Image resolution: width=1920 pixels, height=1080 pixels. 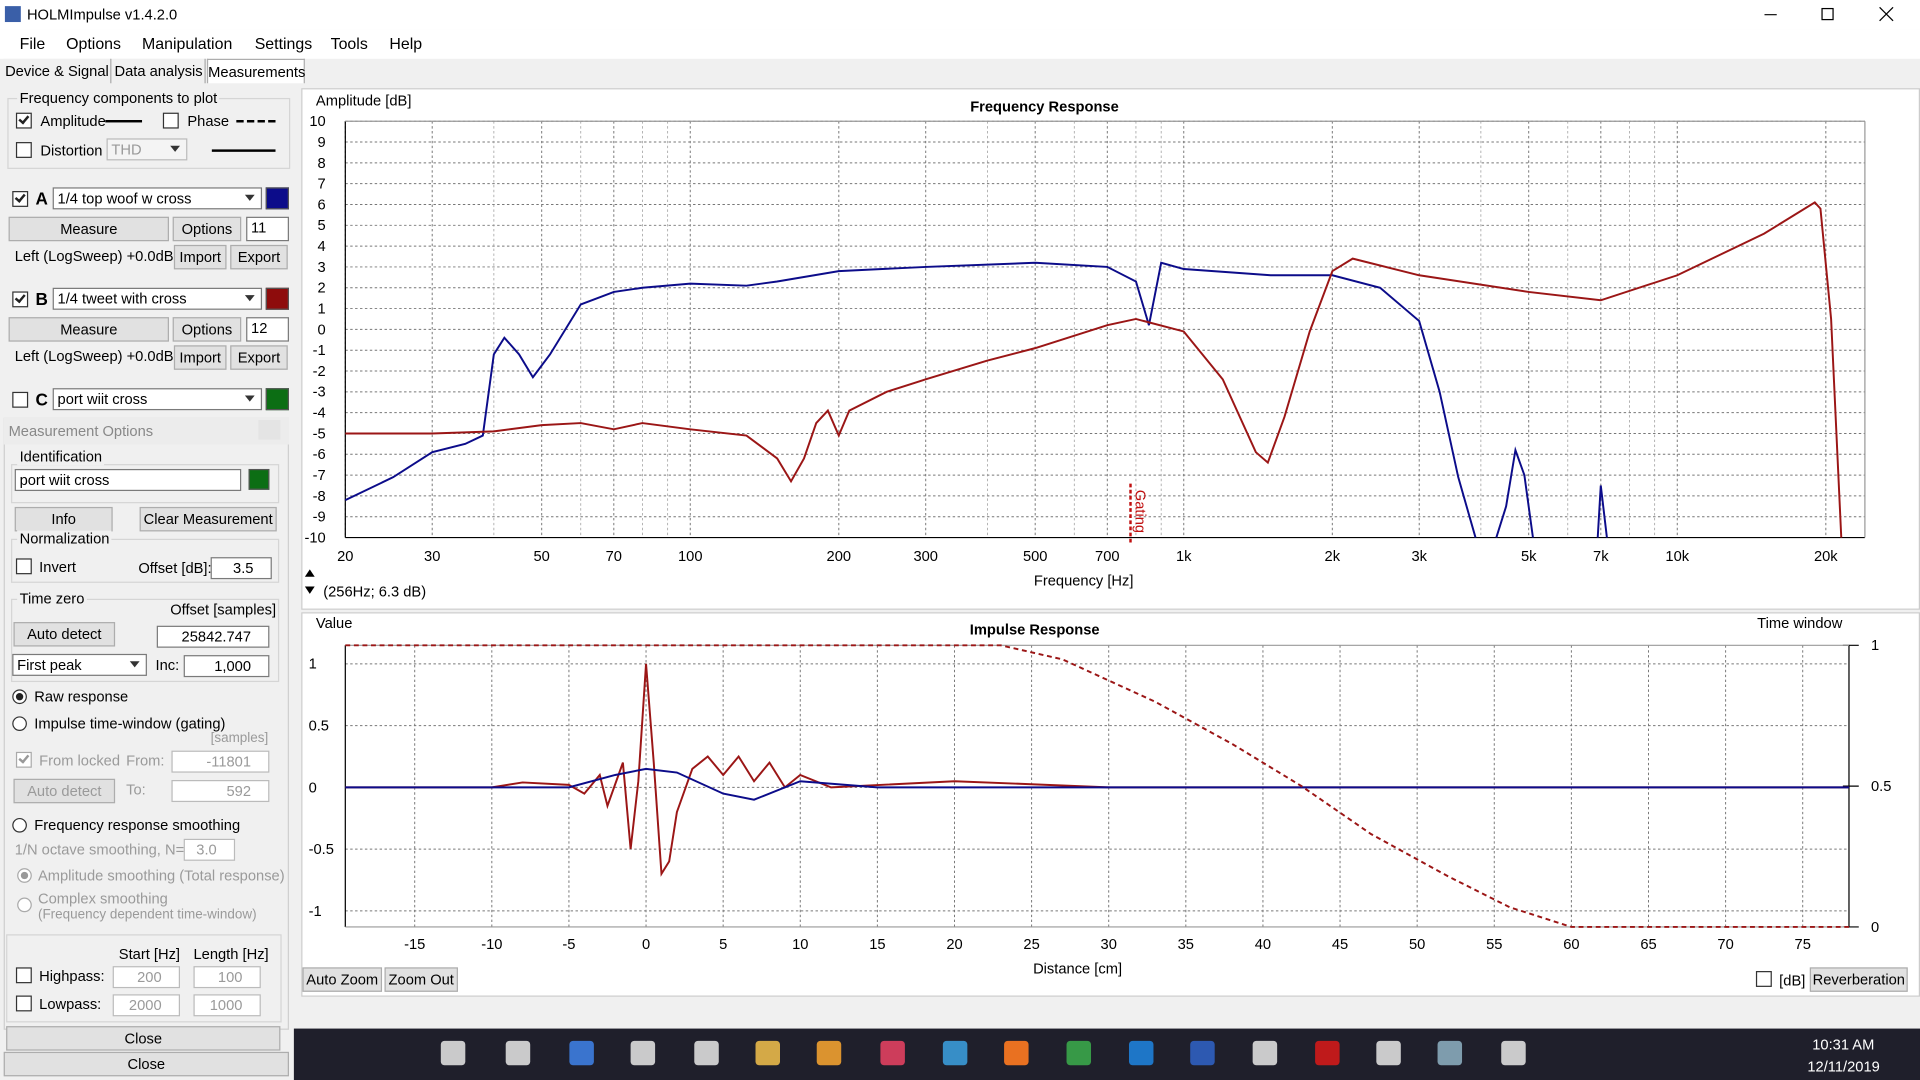 What do you see at coordinates (157, 399) in the screenshot?
I see `measurement-name: port wiit cross` at bounding box center [157, 399].